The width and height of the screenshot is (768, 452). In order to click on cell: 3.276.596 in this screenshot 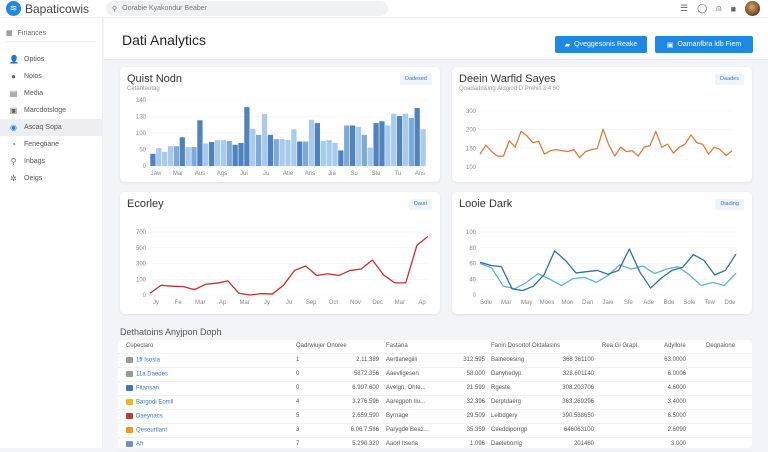, I will do `click(365, 402)`.